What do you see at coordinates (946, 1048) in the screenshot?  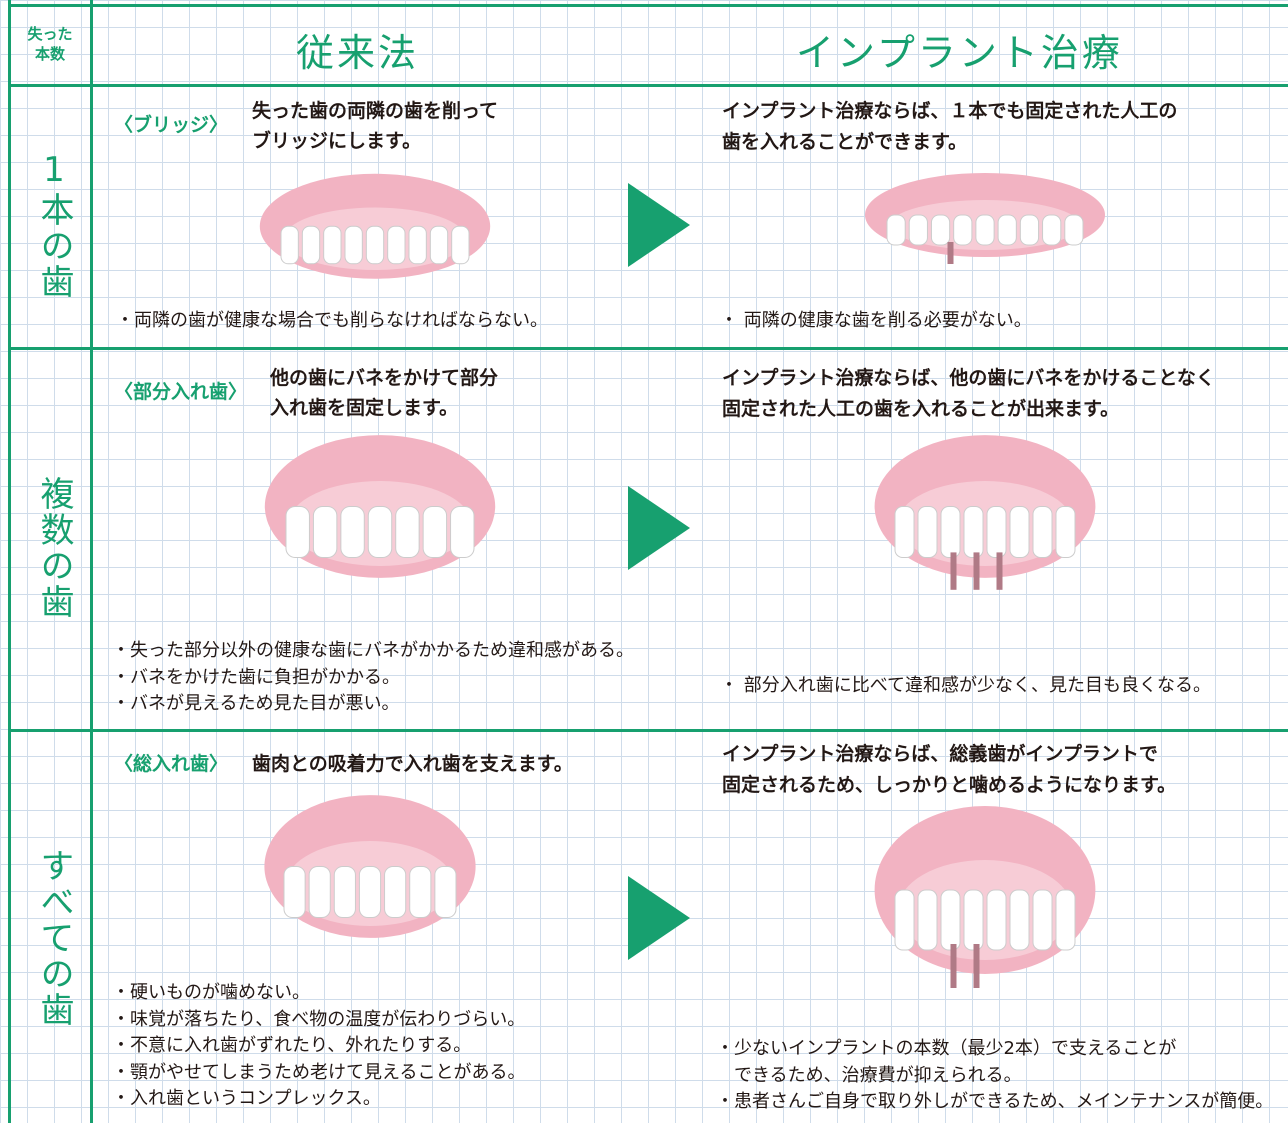 I see `note: ・少ないインプラントの本数（最少2本）で支えることが` at bounding box center [946, 1048].